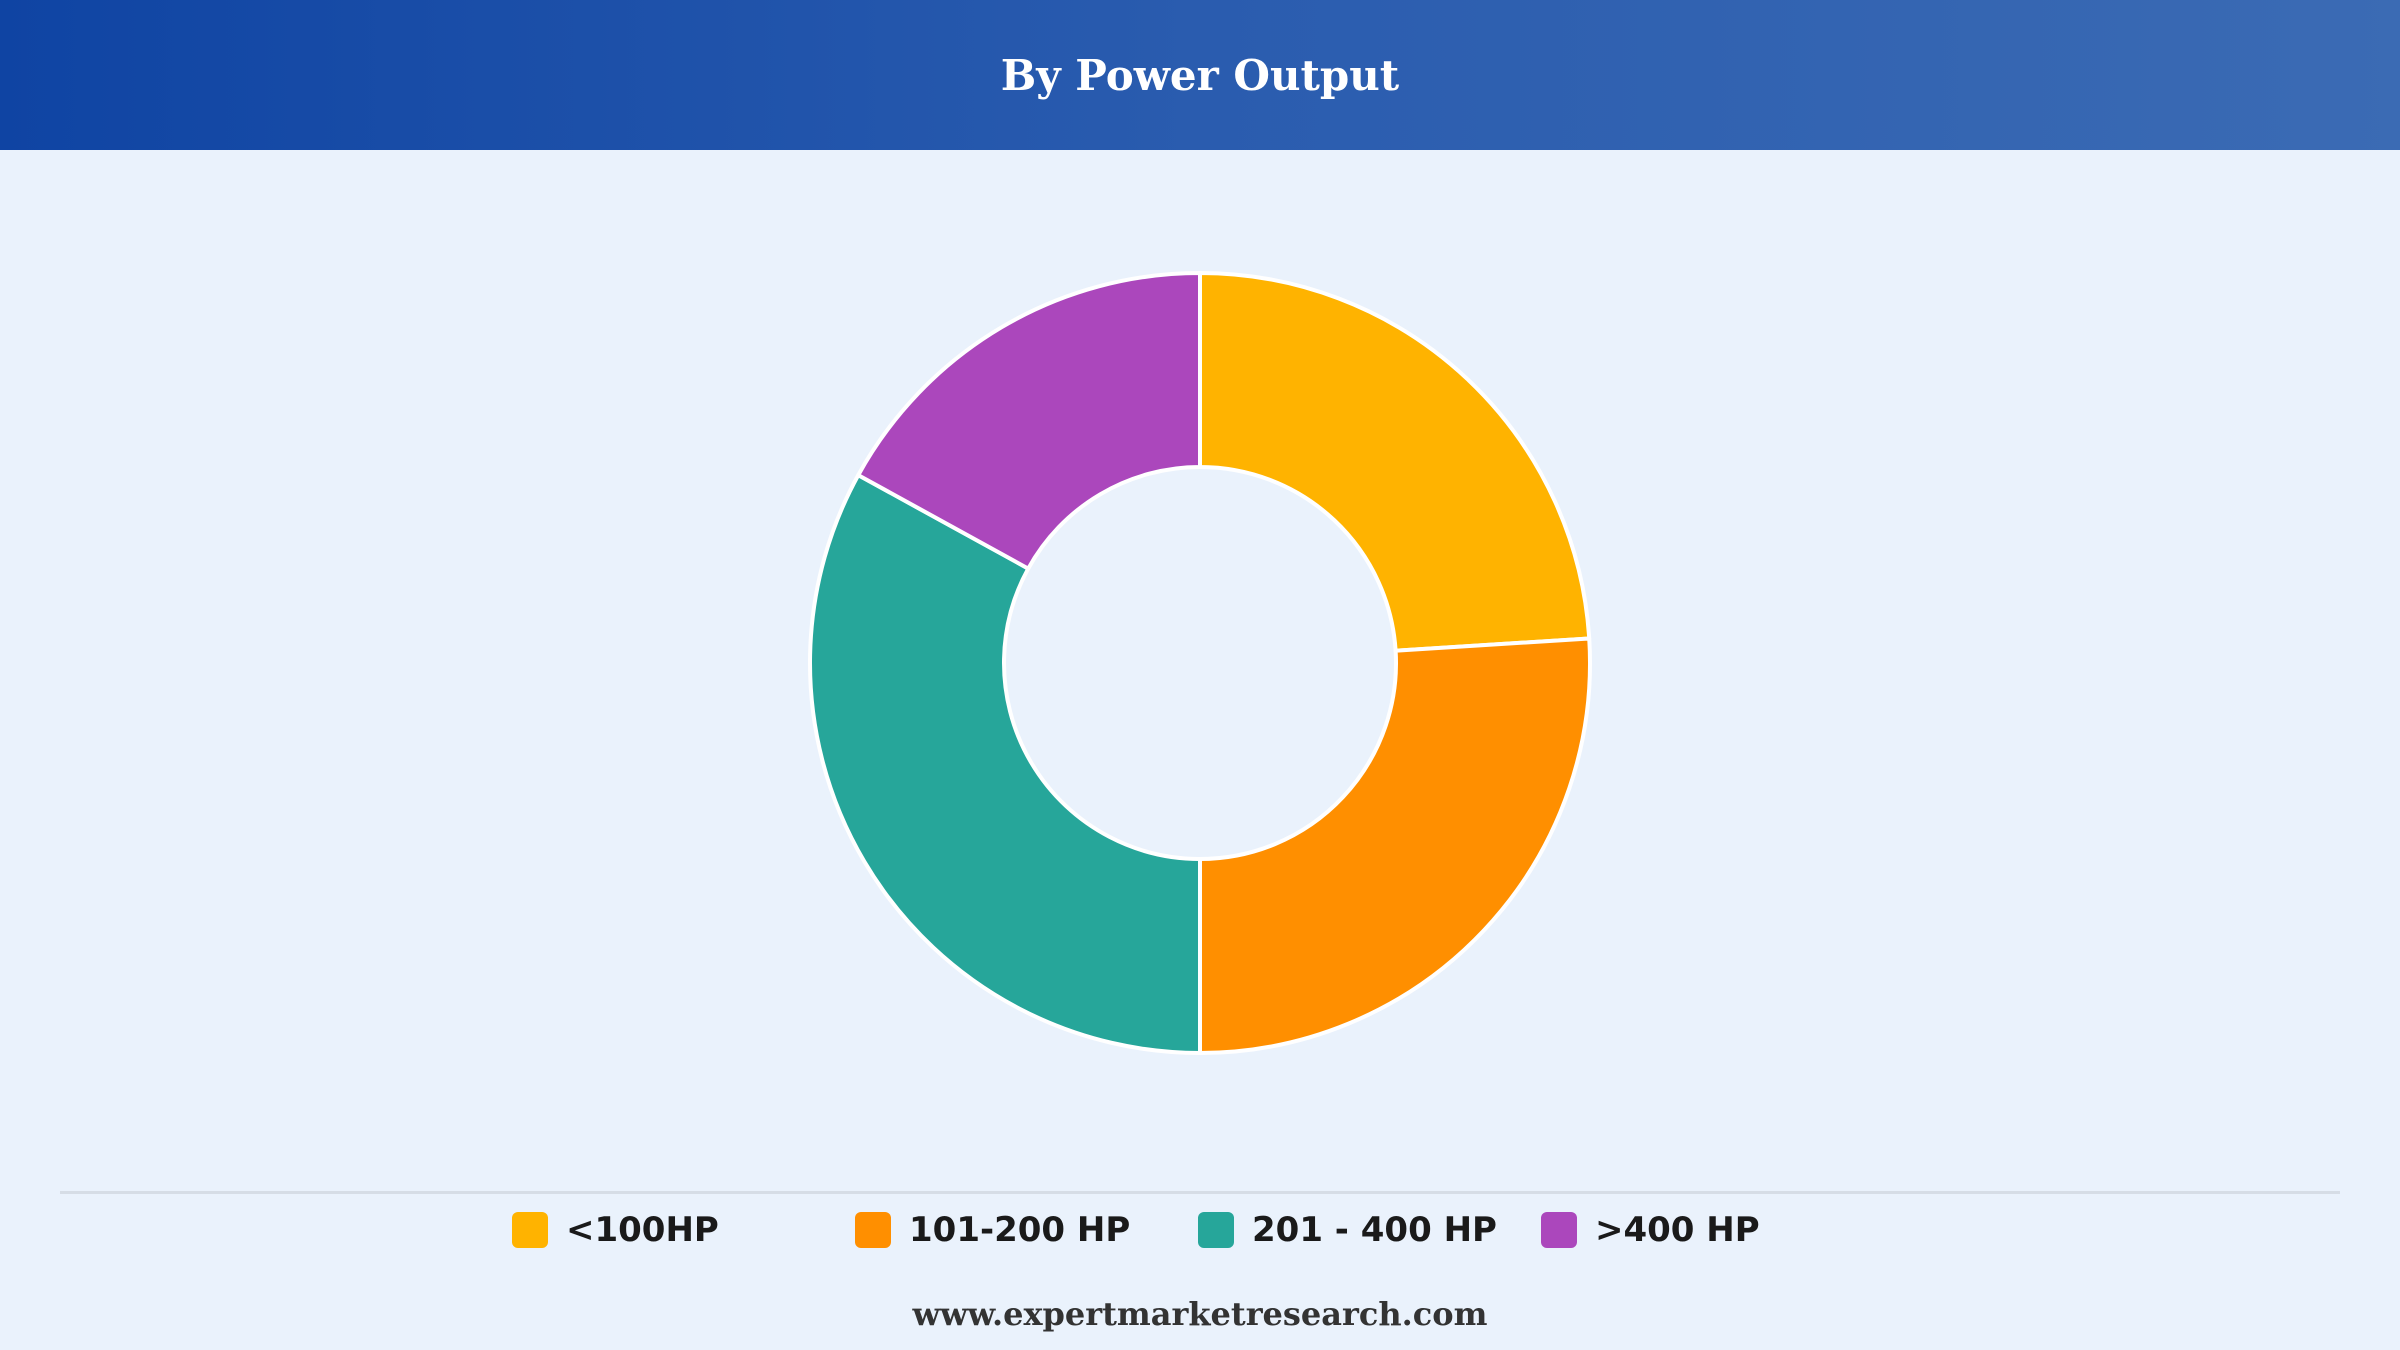 The height and width of the screenshot is (1350, 2400). Describe the element at coordinates (1200, 1192) in the screenshot. I see `legend-divider` at that location.